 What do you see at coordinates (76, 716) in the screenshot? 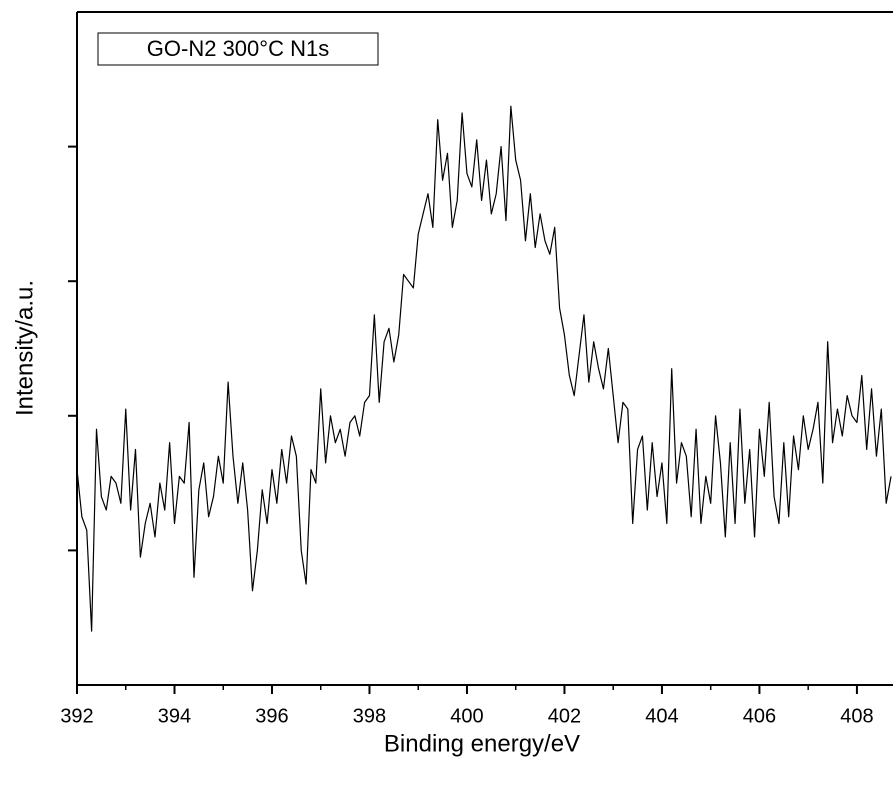
I see `x-tick-label: 392` at bounding box center [76, 716].